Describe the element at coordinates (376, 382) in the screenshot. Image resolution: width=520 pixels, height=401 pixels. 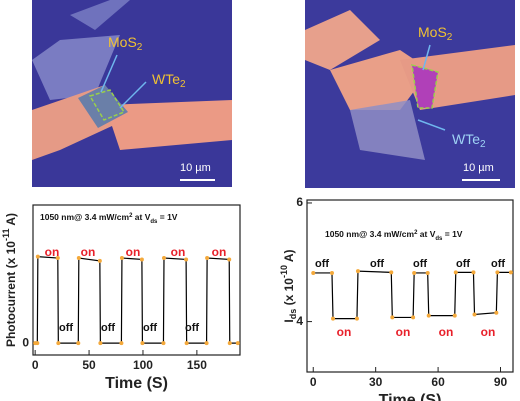
I see `x-tick-label: 30` at that location.